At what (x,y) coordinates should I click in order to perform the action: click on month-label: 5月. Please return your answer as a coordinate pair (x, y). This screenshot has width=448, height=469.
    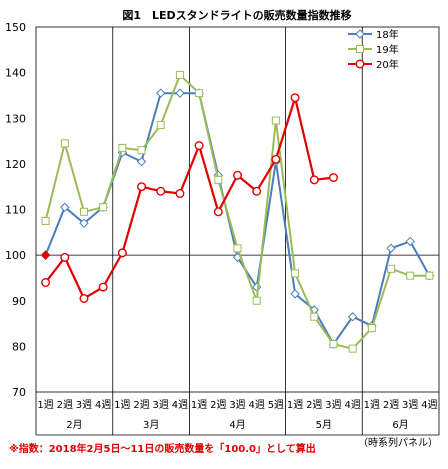
    Looking at the image, I should click on (324, 425).